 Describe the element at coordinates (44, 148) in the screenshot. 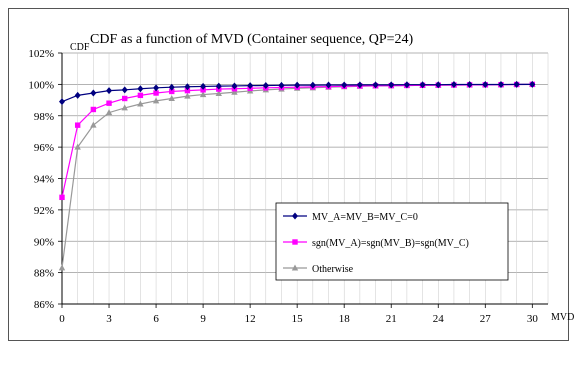

I see `y-tick-label: 96%` at that location.